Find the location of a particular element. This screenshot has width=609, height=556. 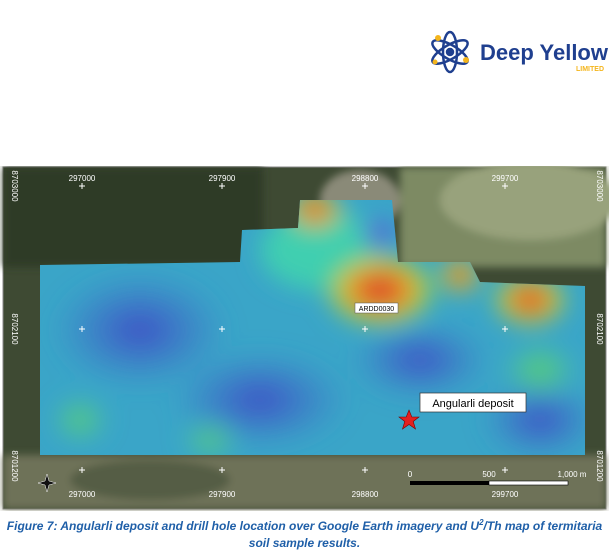

logo: Deep Yellow LIMITED is located at coordinates (520, 52).